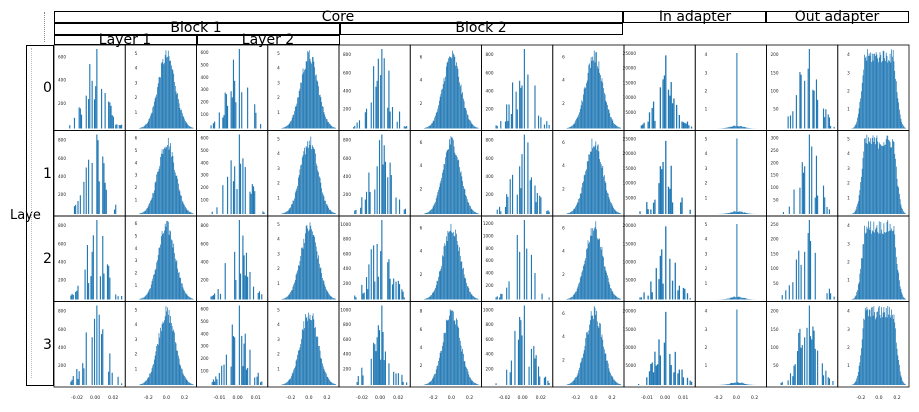  What do you see at coordinates (706, 239) in the screenshot?
I see `y-tick-label: 4` at bounding box center [706, 239].